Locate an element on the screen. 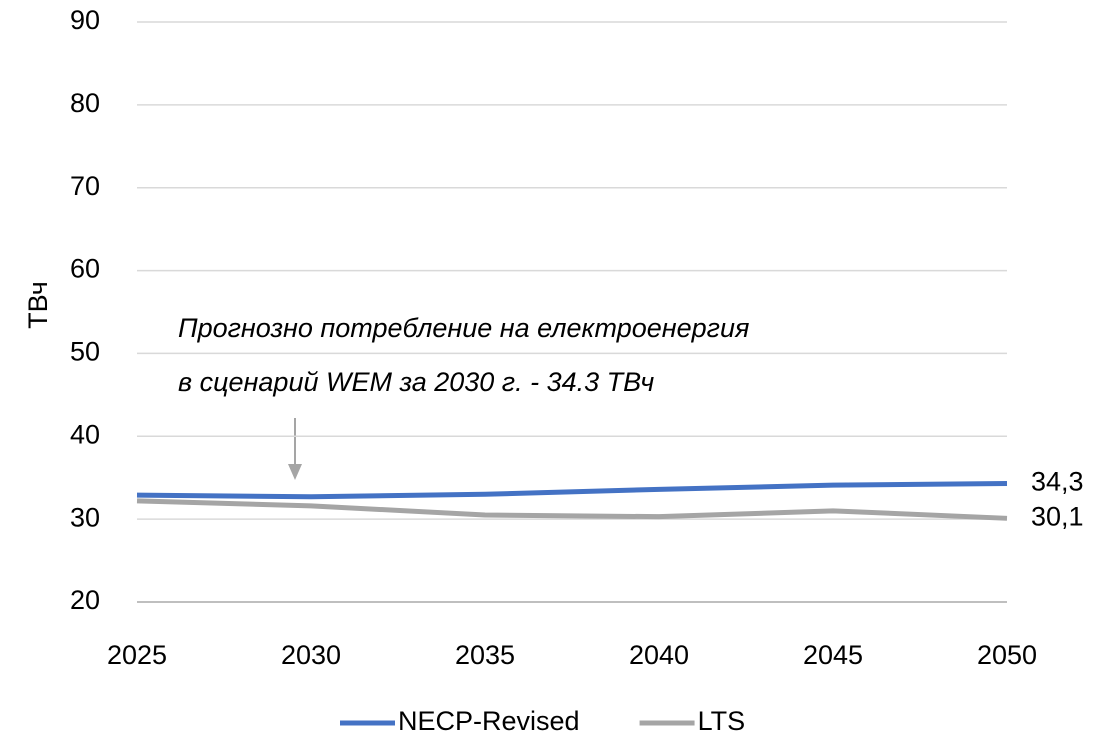  y-tick-label: 50 is located at coordinates (85, 352).